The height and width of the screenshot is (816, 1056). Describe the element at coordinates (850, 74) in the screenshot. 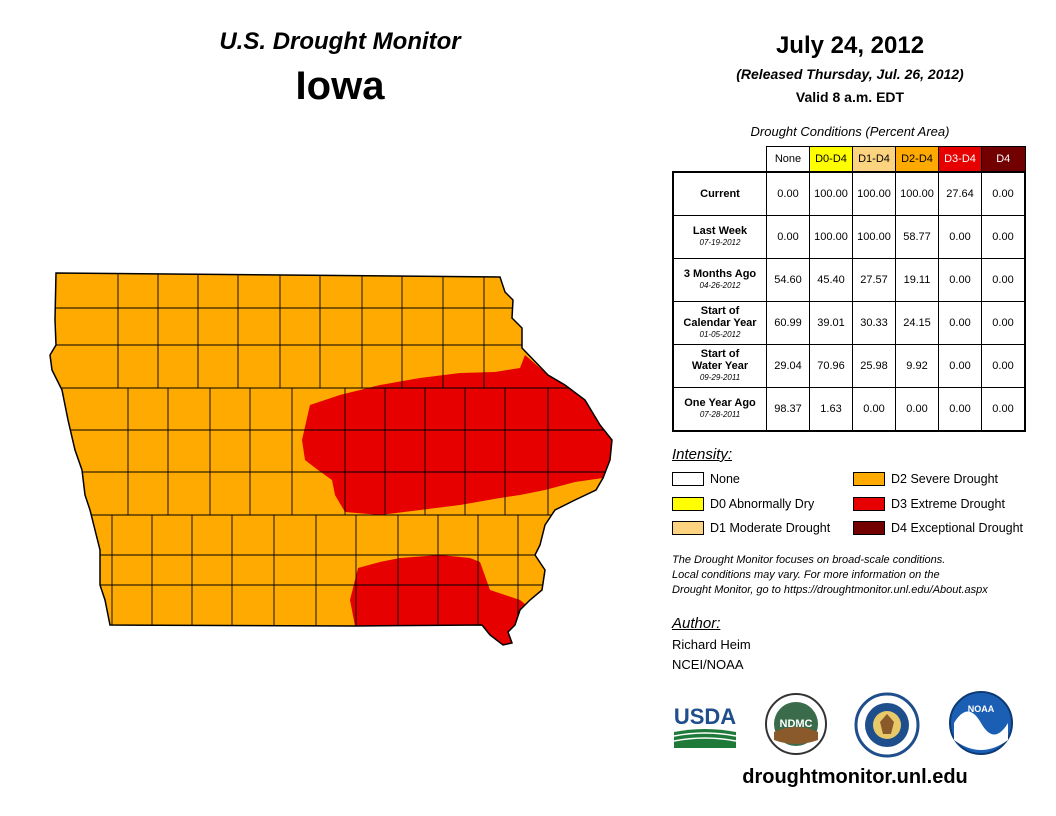

I see `release-date: (Released Thursday, Jul. 26, 2012)` at that location.